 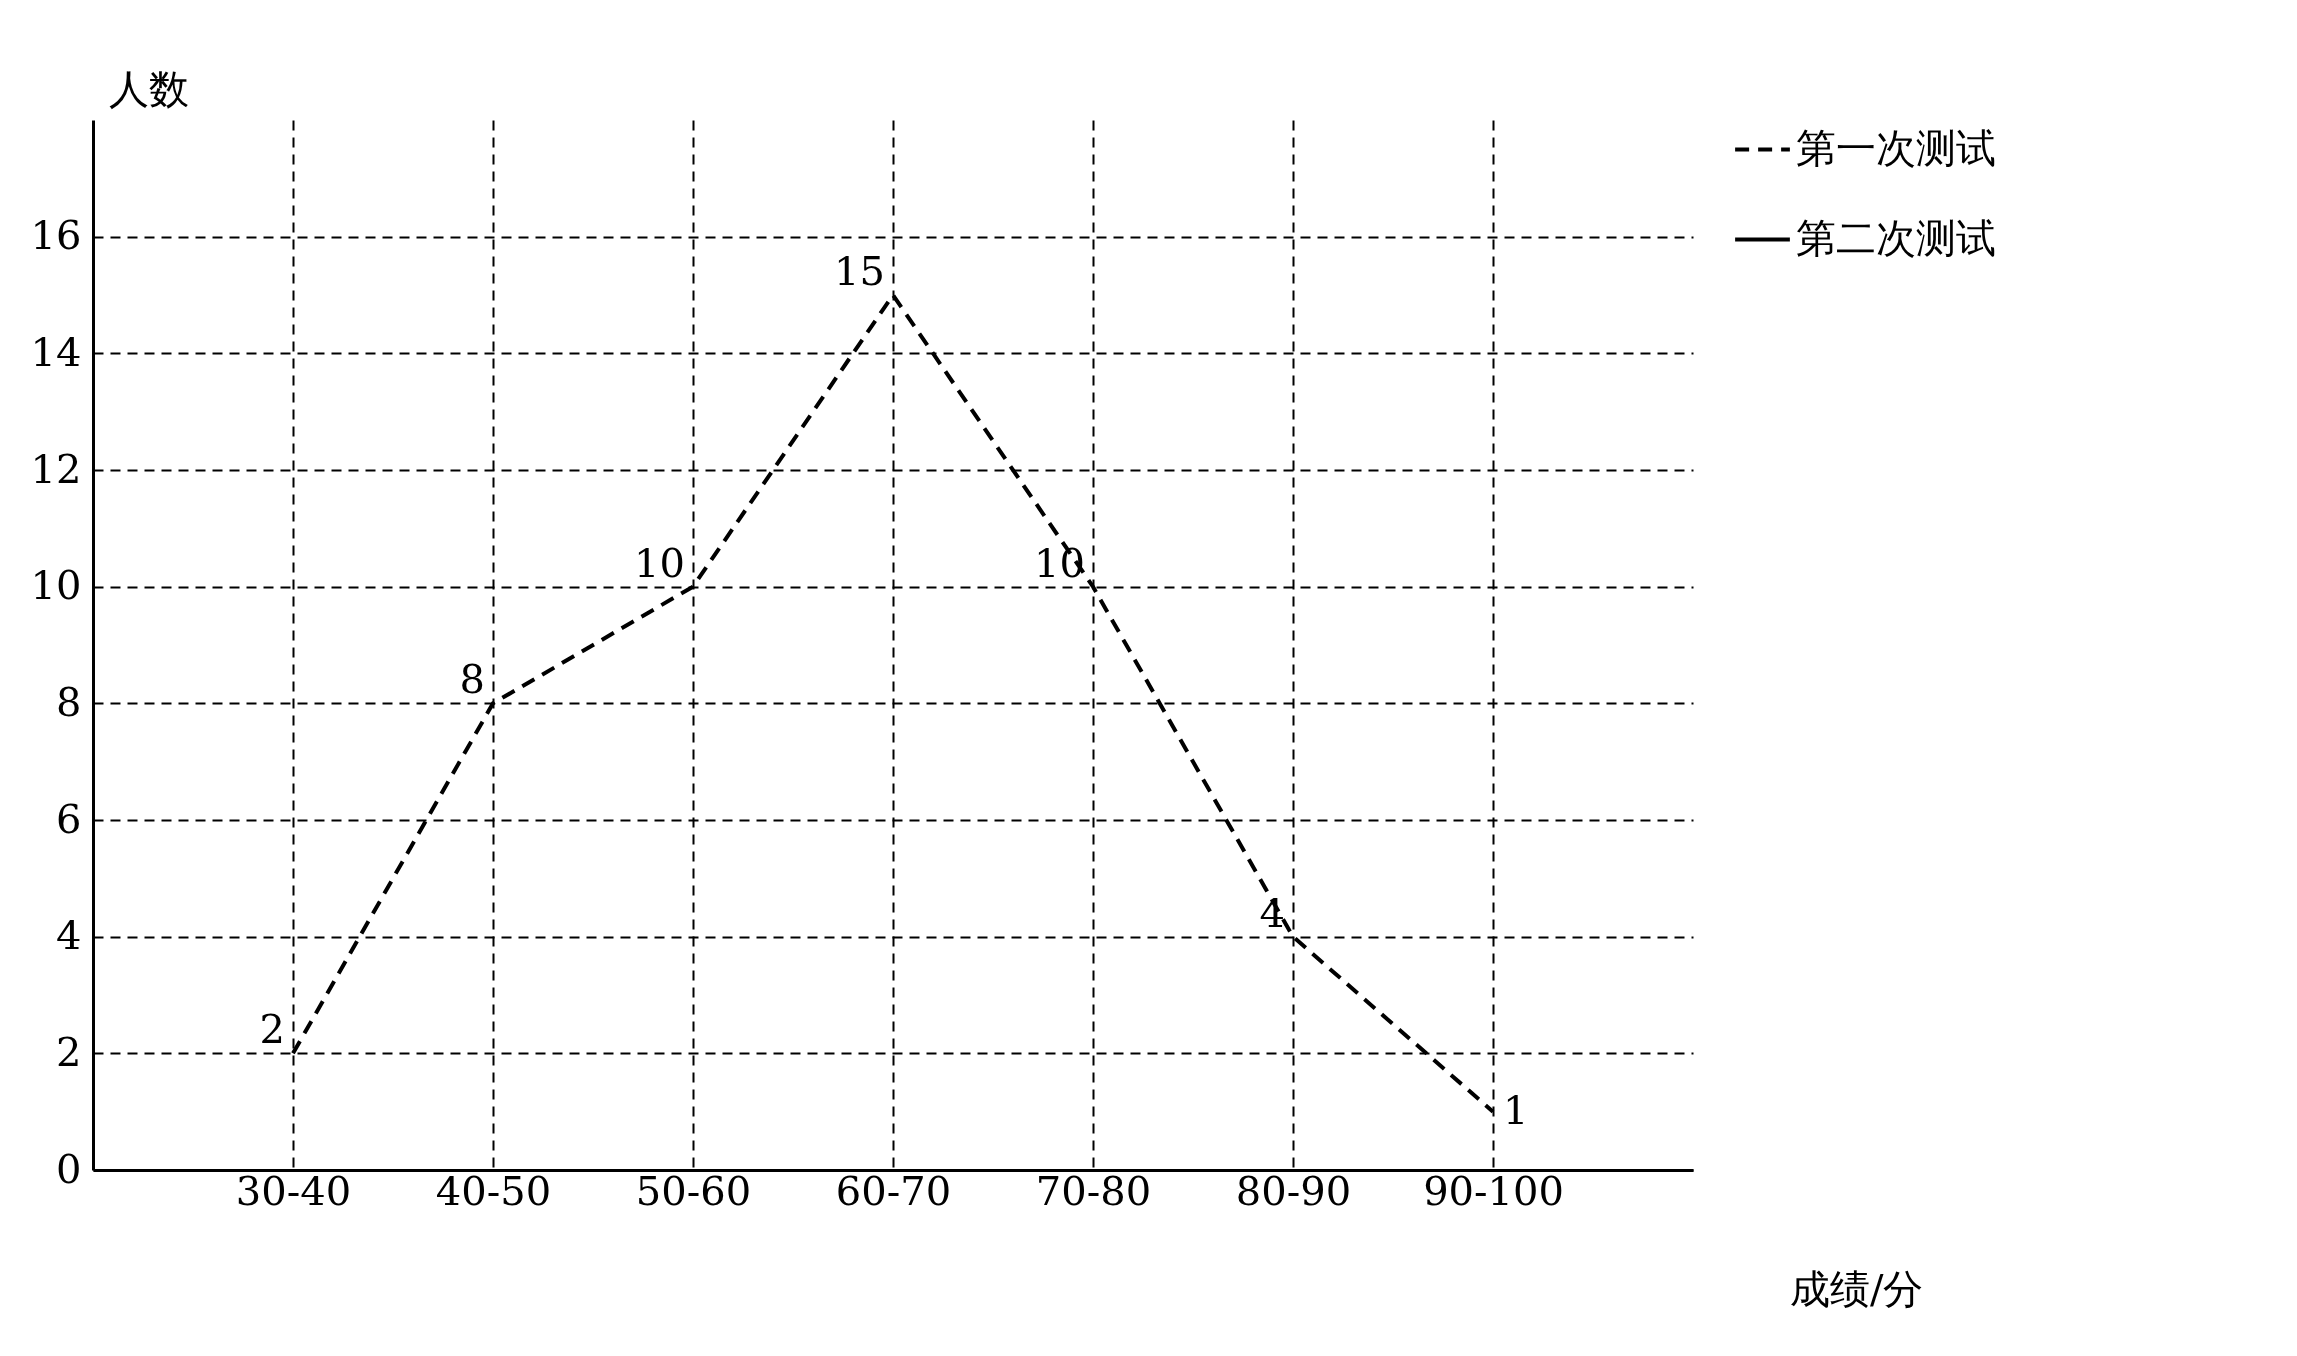 I want to click on y-tick-label: 0, so click(x=69, y=1168).